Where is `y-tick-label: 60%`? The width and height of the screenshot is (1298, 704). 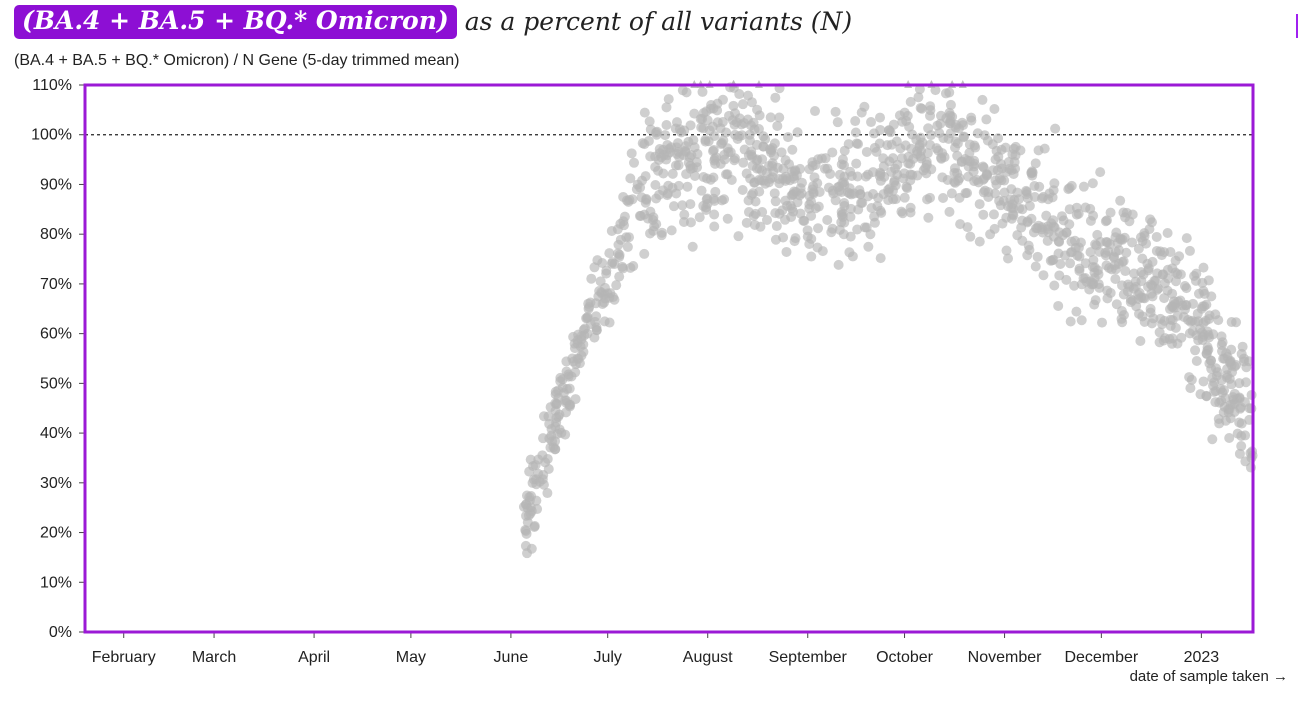 y-tick-label: 60% is located at coordinates (56, 334).